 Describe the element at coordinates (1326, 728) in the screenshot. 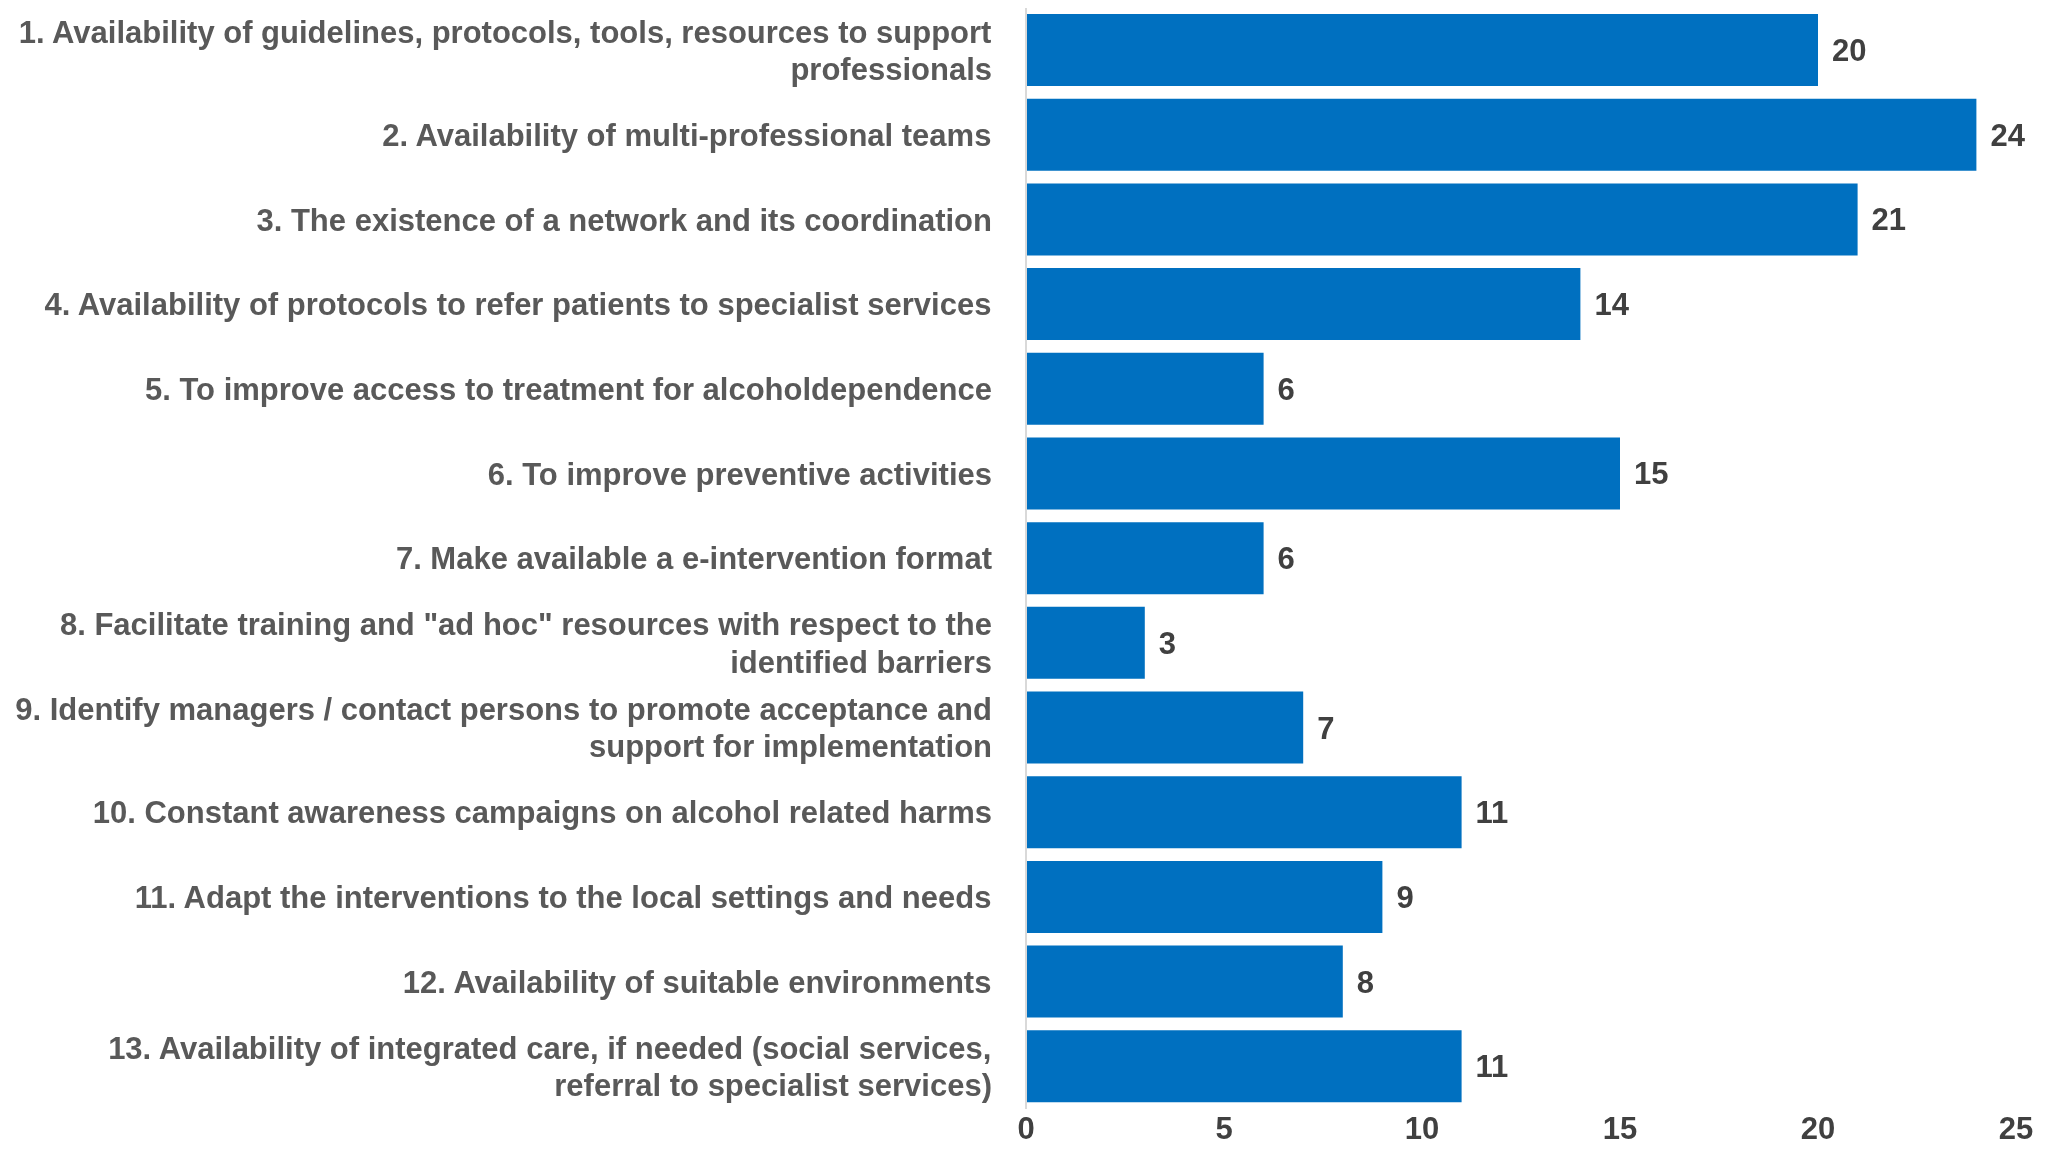

I see `data-label: 7` at that location.